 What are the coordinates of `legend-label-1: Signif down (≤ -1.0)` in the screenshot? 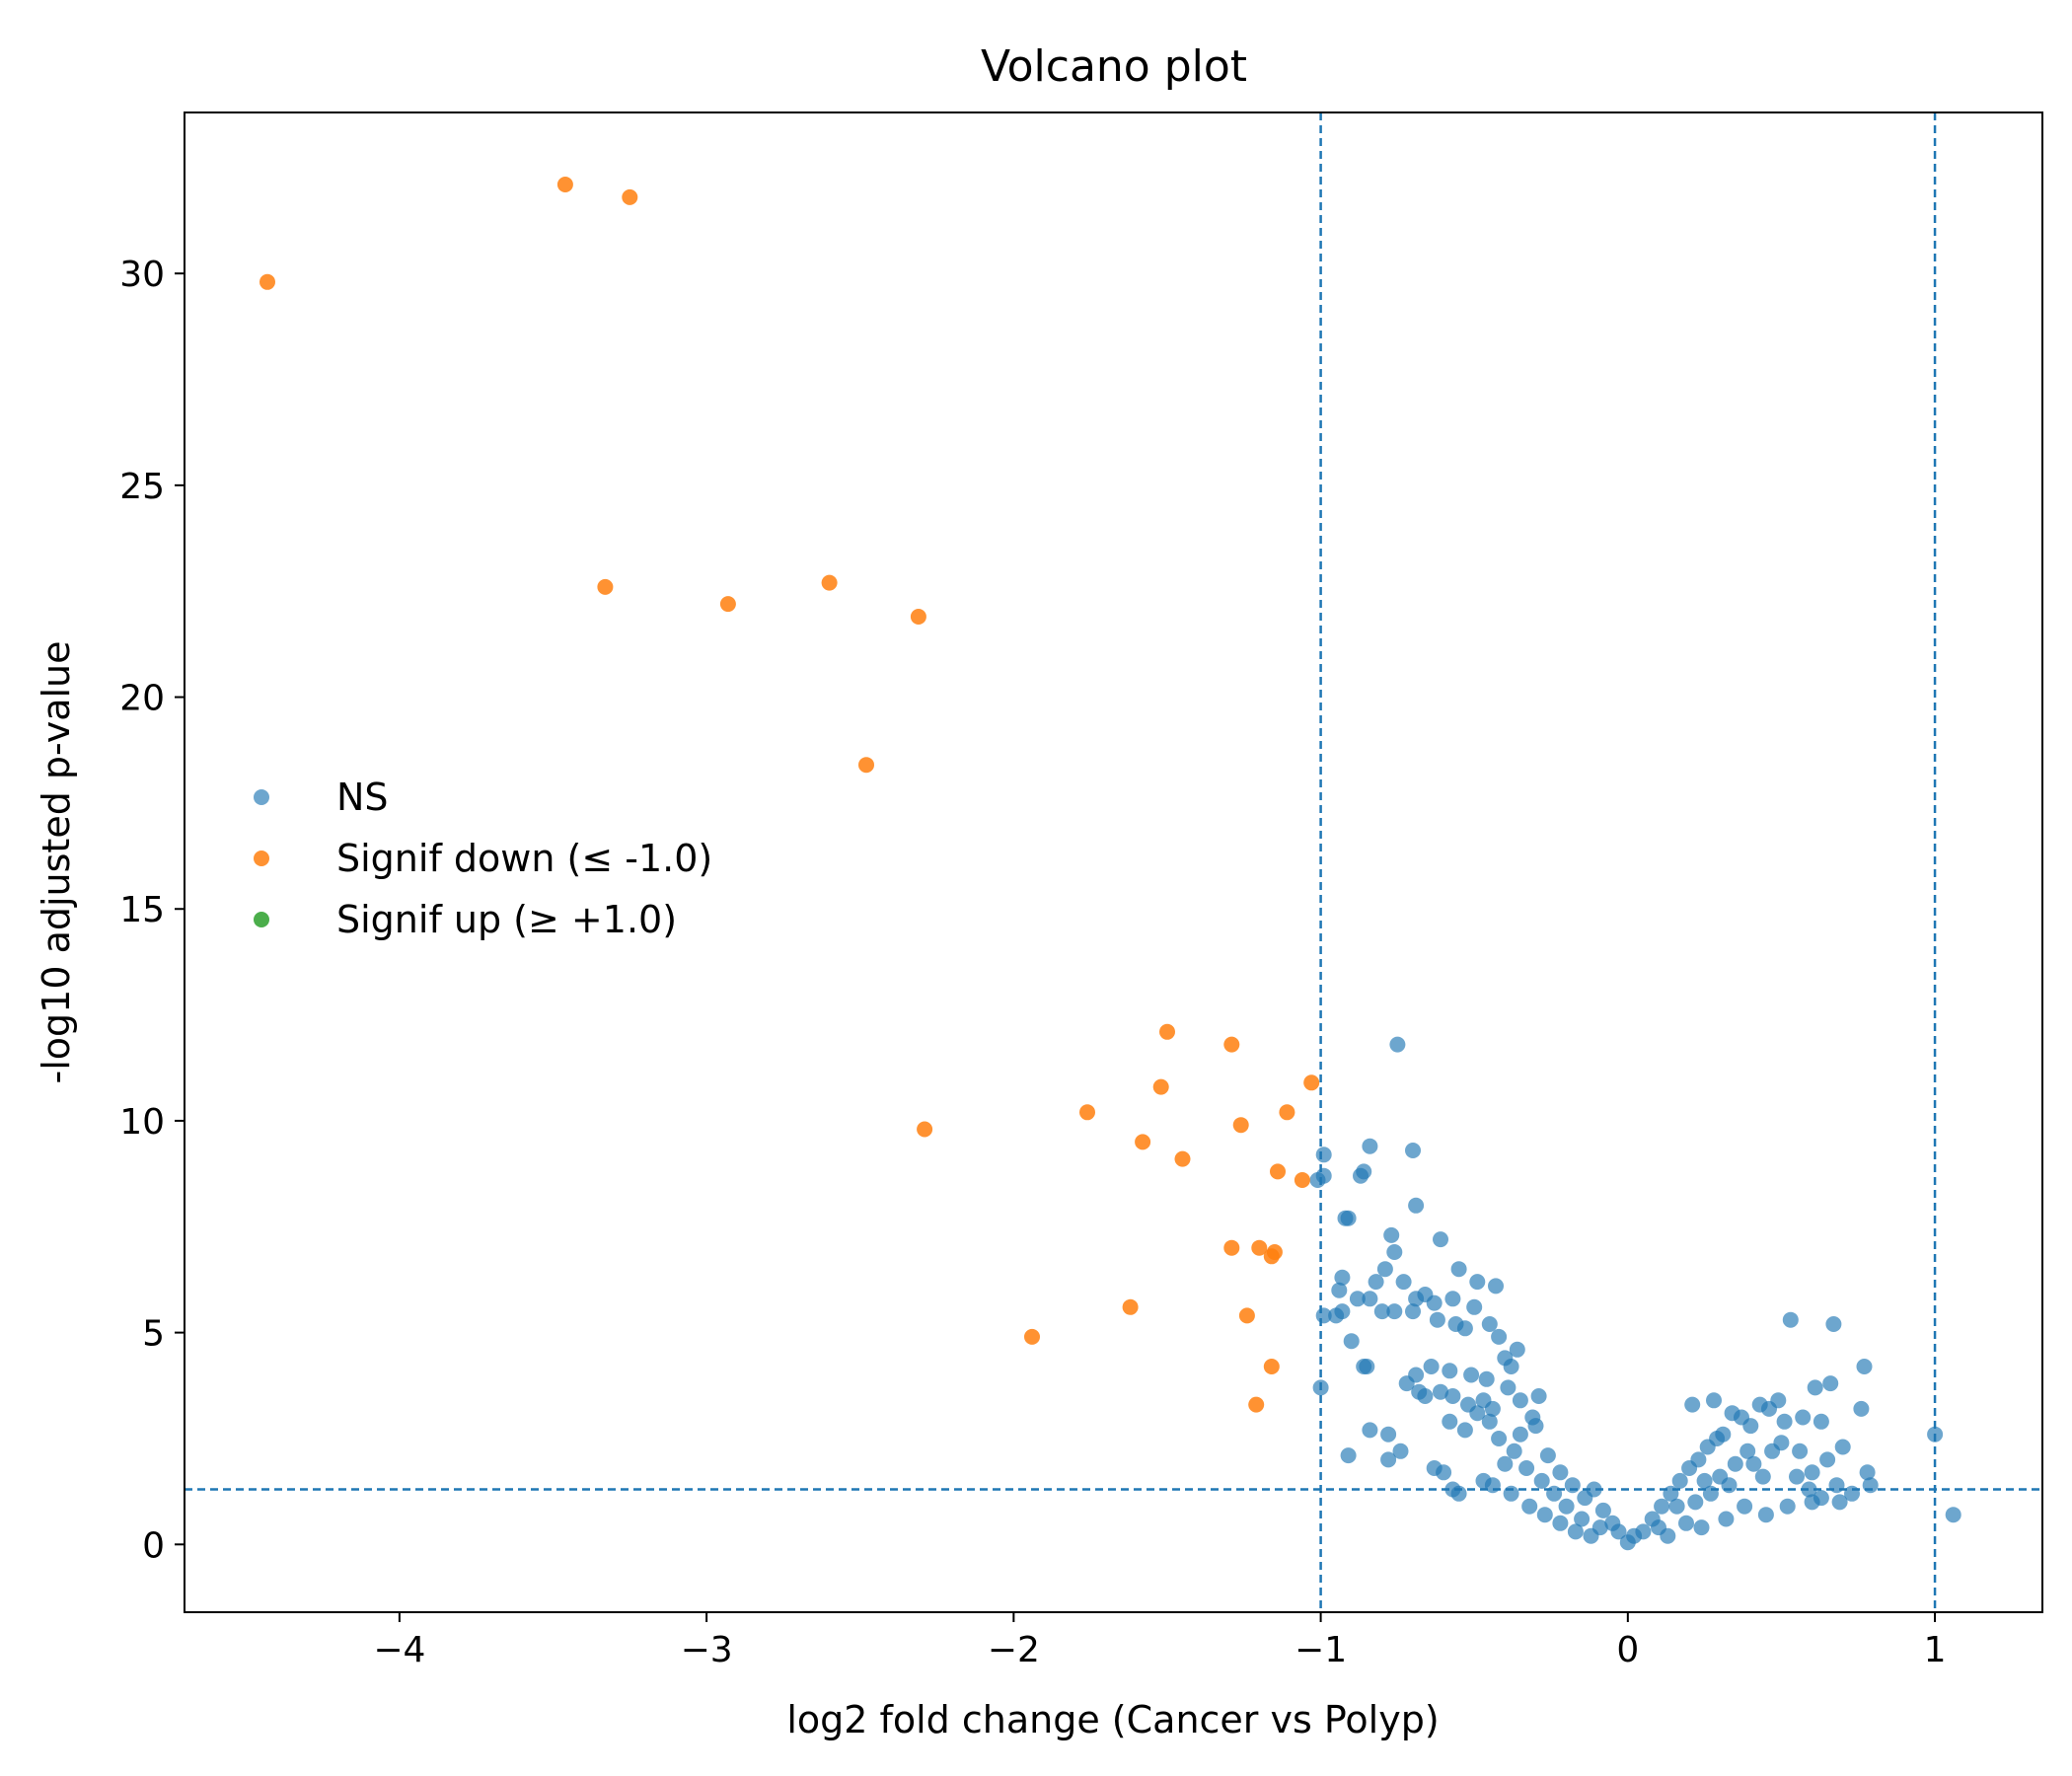 It's located at (524, 859).